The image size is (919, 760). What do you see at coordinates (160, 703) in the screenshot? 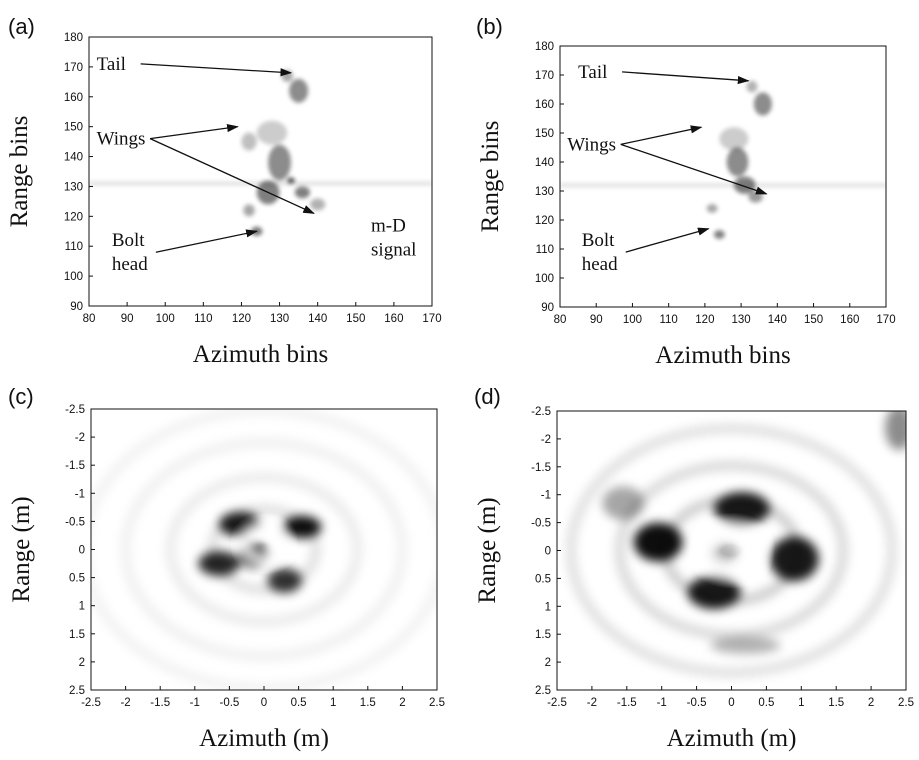
I see `x-tick-label: -1.5` at bounding box center [160, 703].